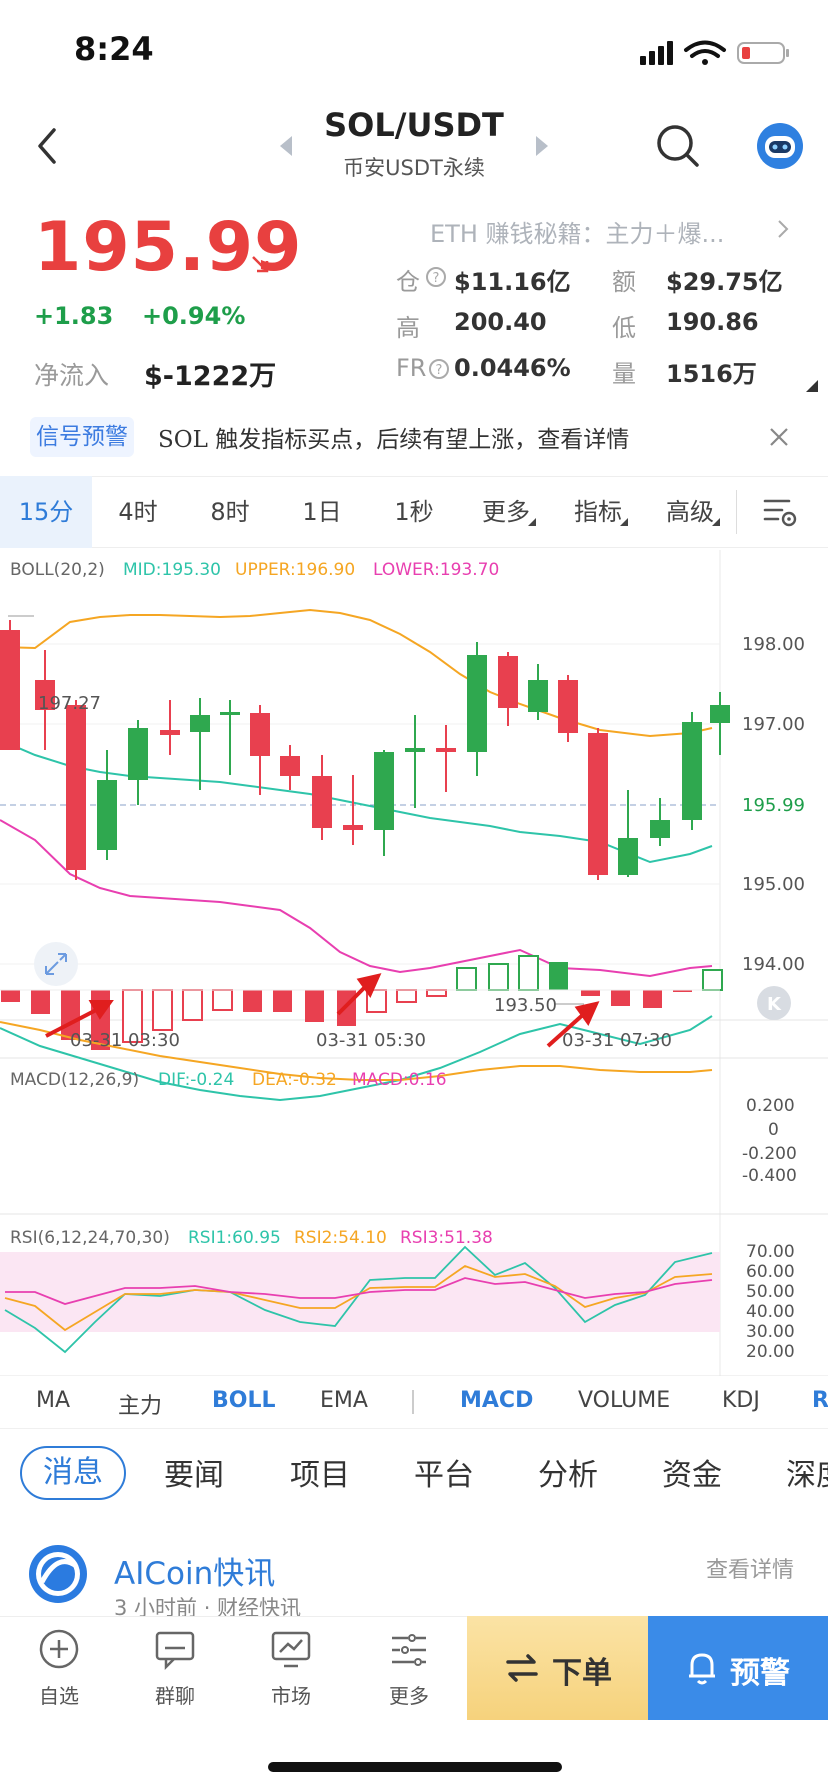 This screenshot has height=1792, width=828. What do you see at coordinates (172, 570) in the screenshot?
I see `boll-mid: MID:195.30` at bounding box center [172, 570].